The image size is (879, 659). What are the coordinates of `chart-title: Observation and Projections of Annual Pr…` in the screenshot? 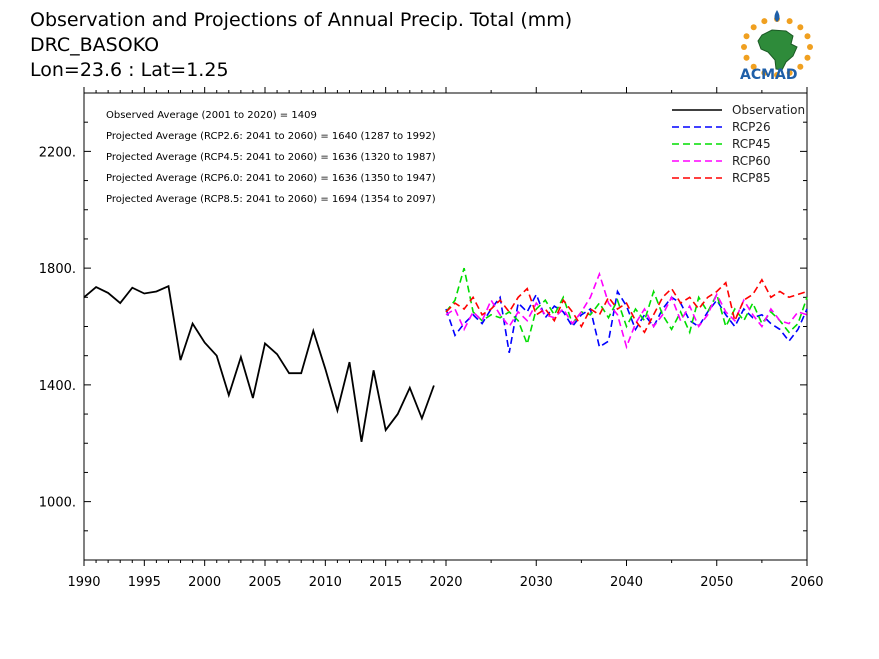 It's located at (301, 20).